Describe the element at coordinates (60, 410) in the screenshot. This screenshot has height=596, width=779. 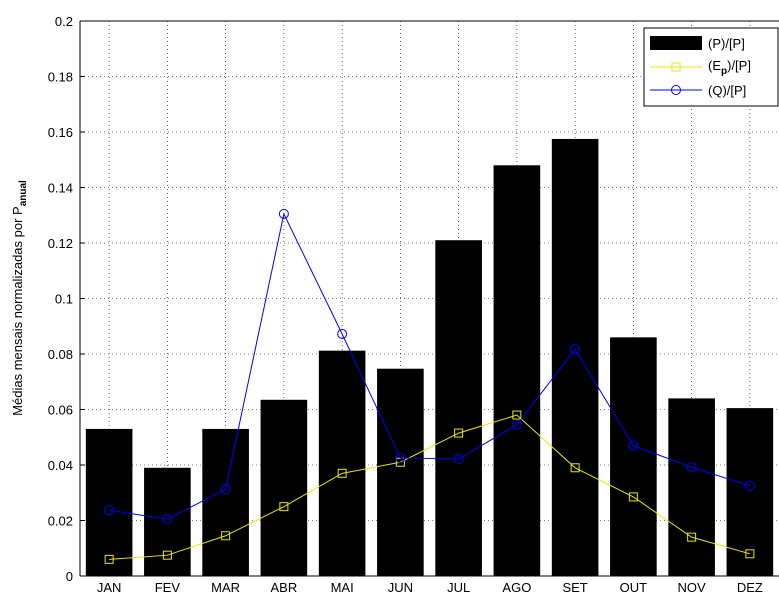
I see `y-tick-label: 0.06` at that location.